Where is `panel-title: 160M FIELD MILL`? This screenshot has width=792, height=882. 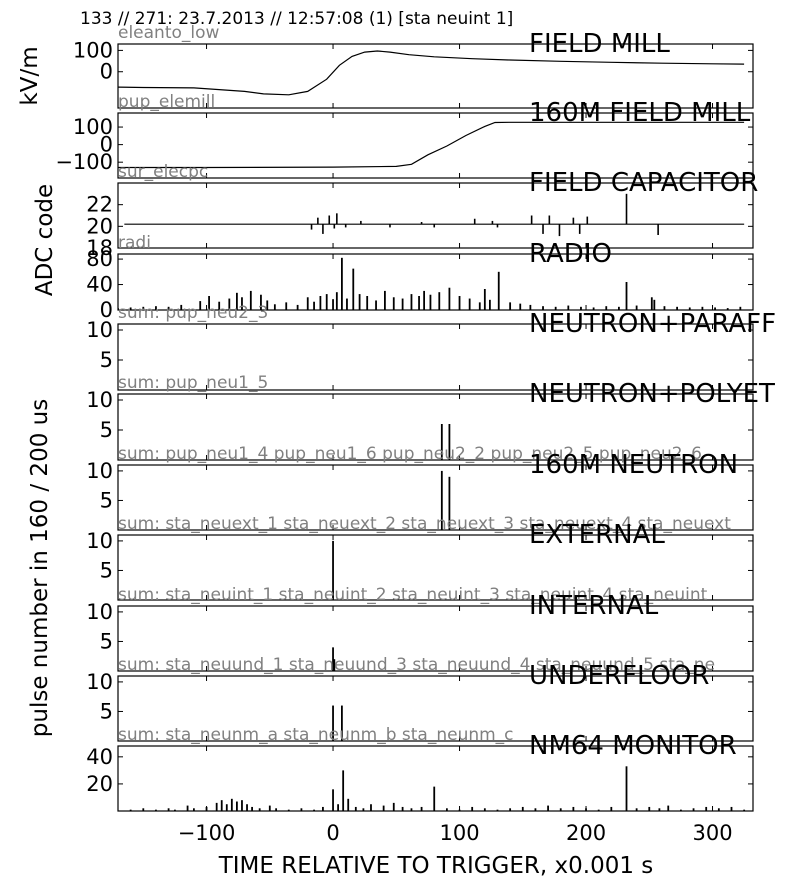
panel-title: 160M FIELD MILL is located at coordinates (640, 113).